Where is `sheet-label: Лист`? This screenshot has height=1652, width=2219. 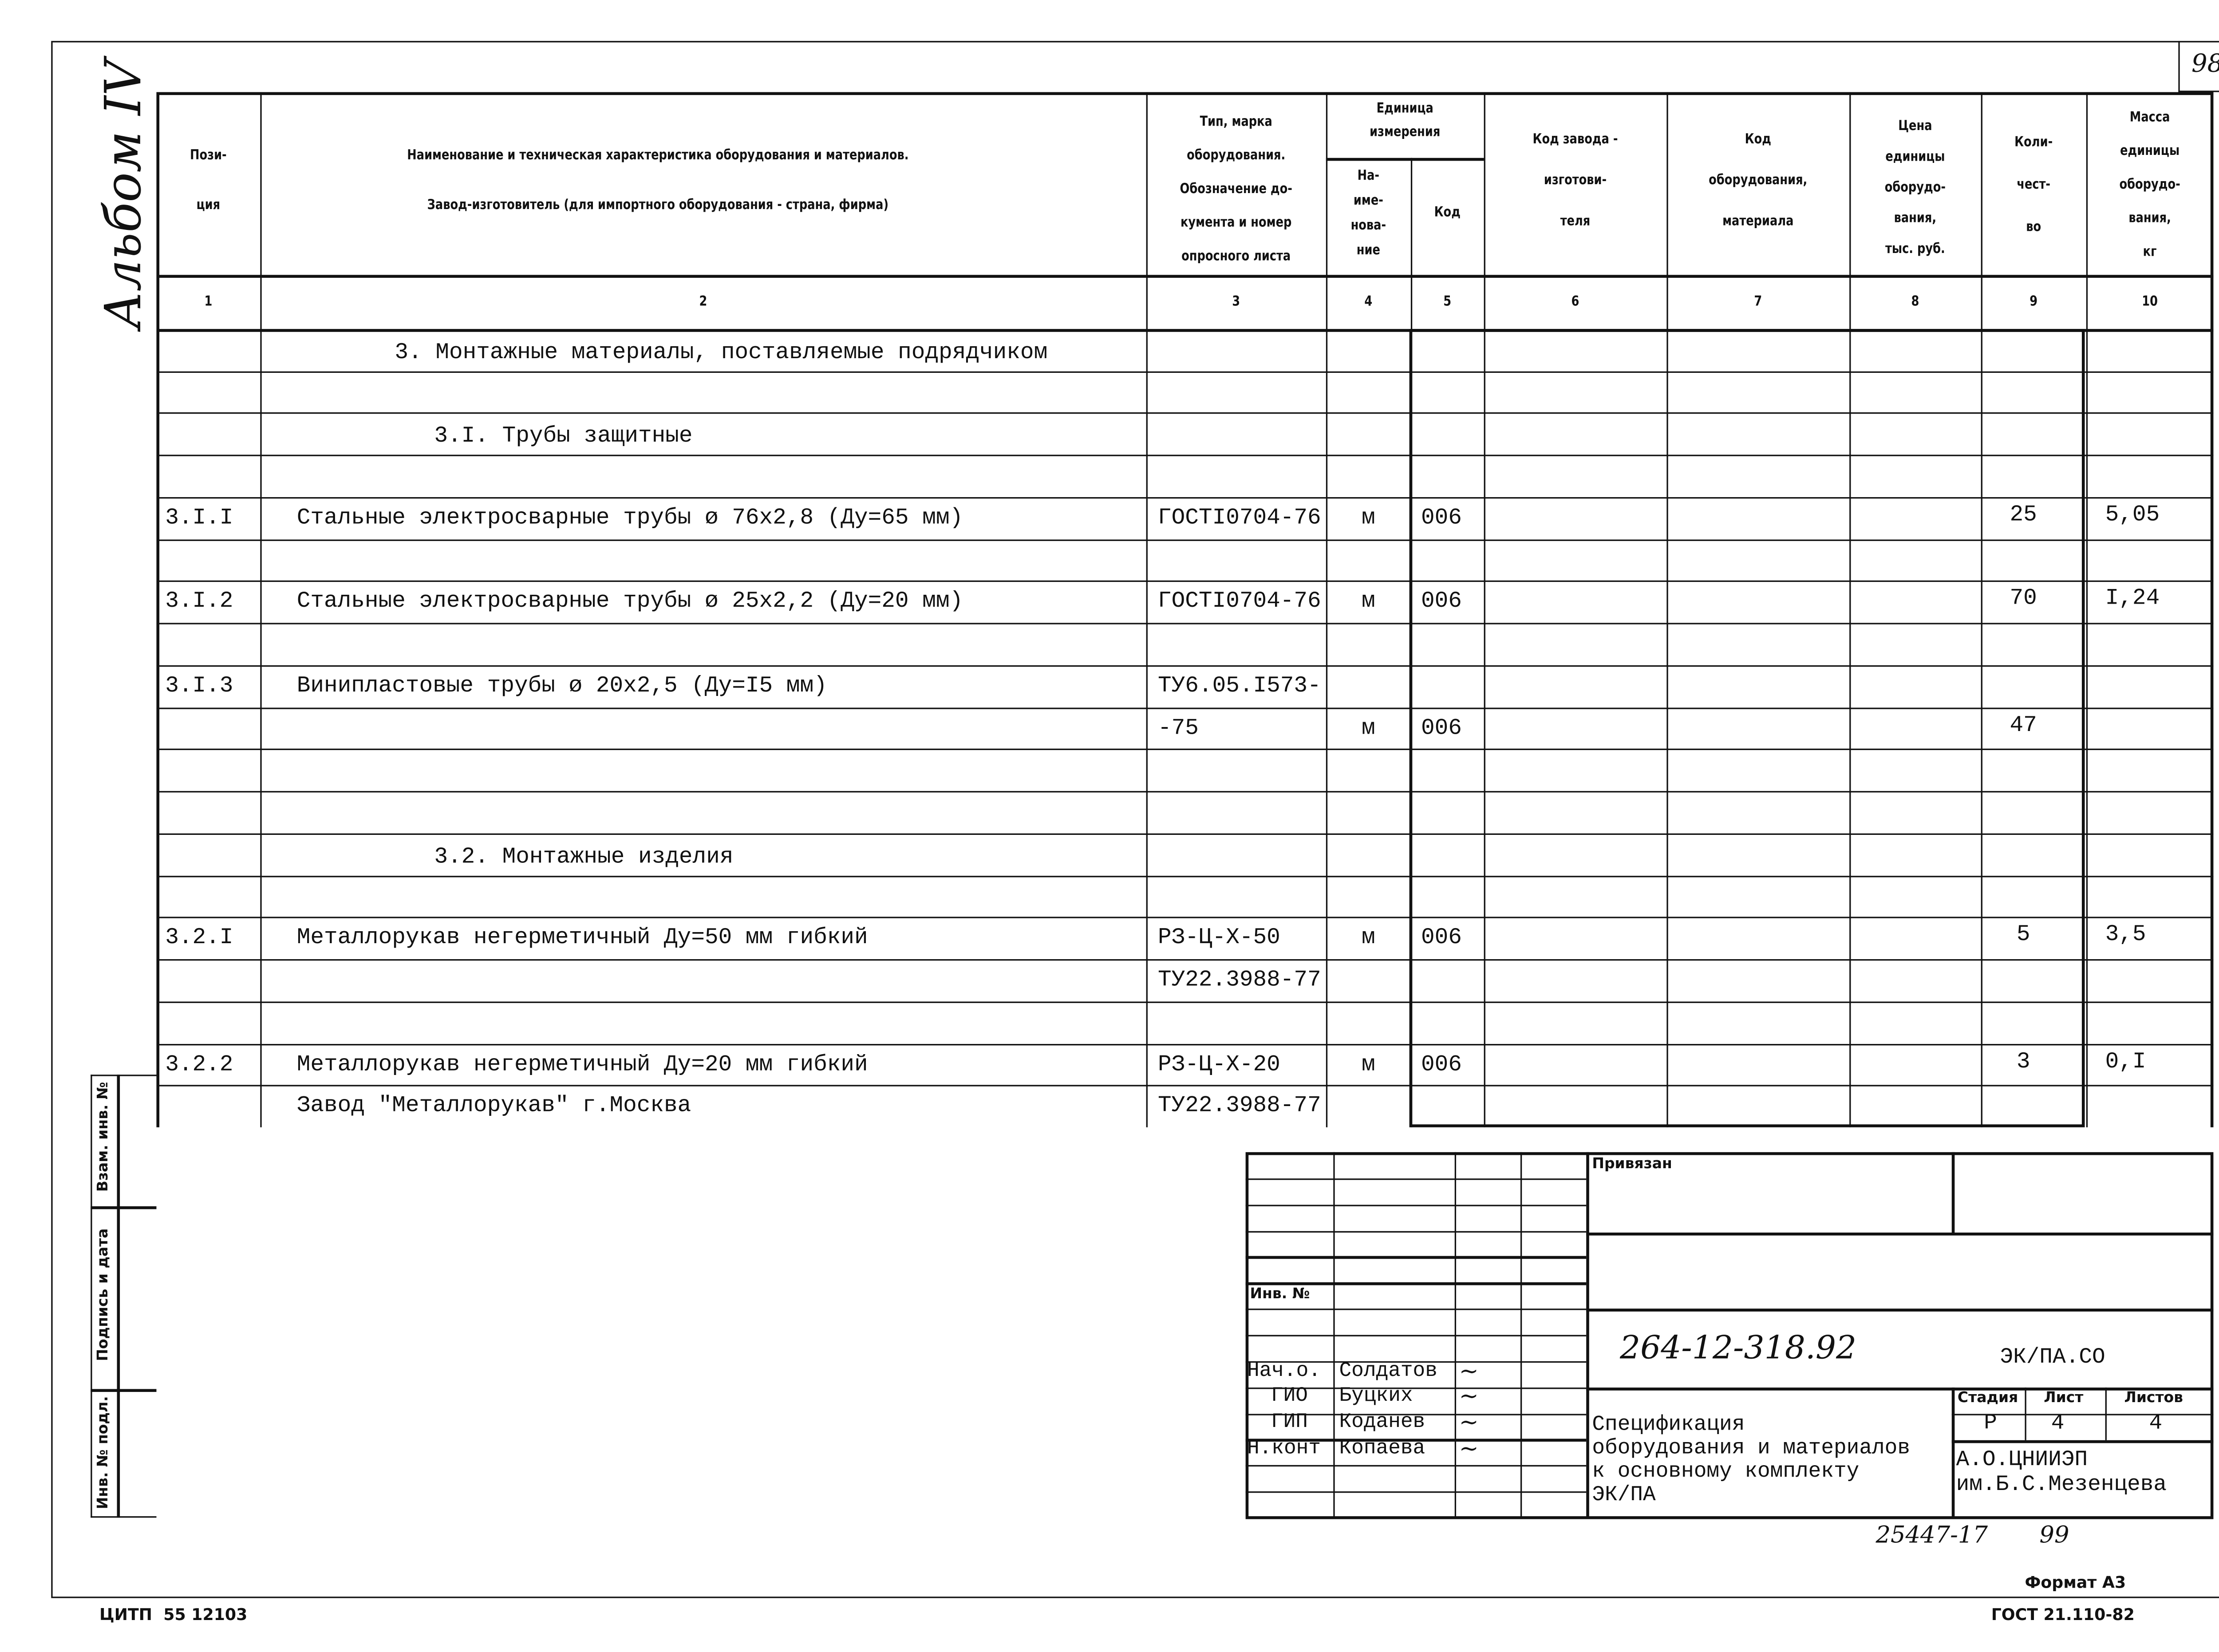
sheet-label: Лист is located at coordinates (2064, 1398).